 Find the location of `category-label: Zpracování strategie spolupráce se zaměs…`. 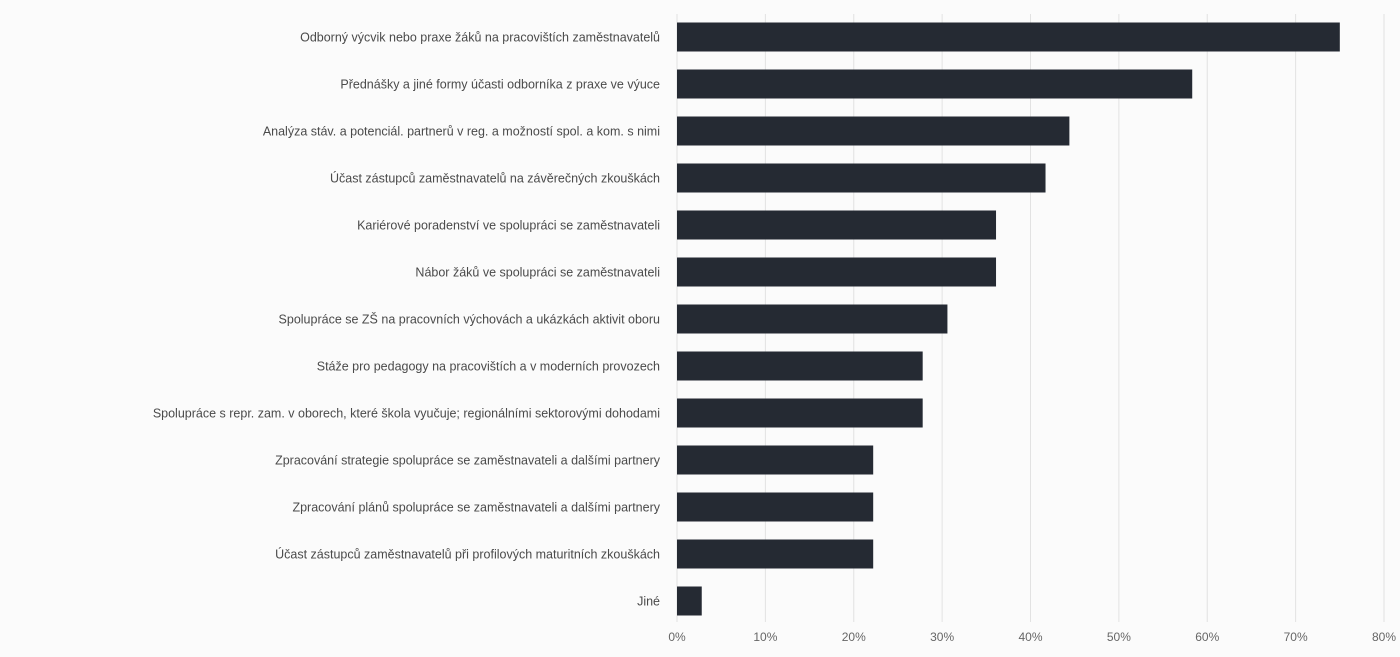

category-label: Zpracování strategie spolupráce se zaměs… is located at coordinates (468, 461).